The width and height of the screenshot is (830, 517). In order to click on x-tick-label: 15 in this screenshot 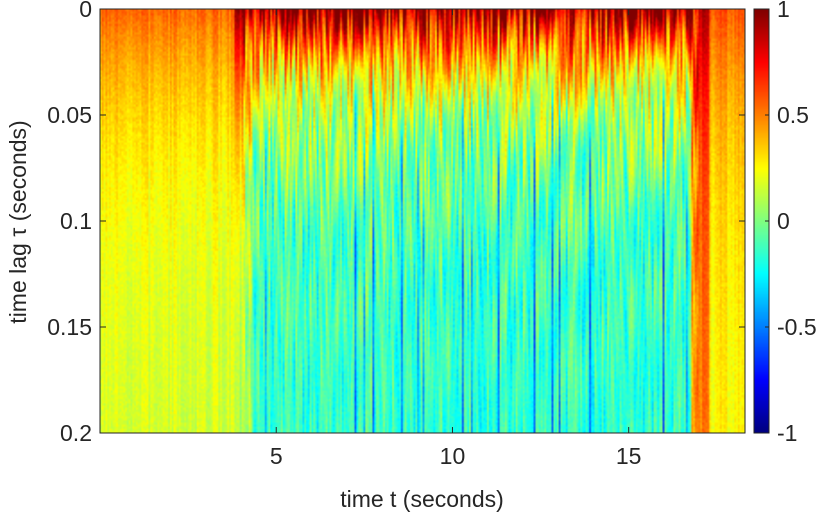, I will do `click(629, 456)`.